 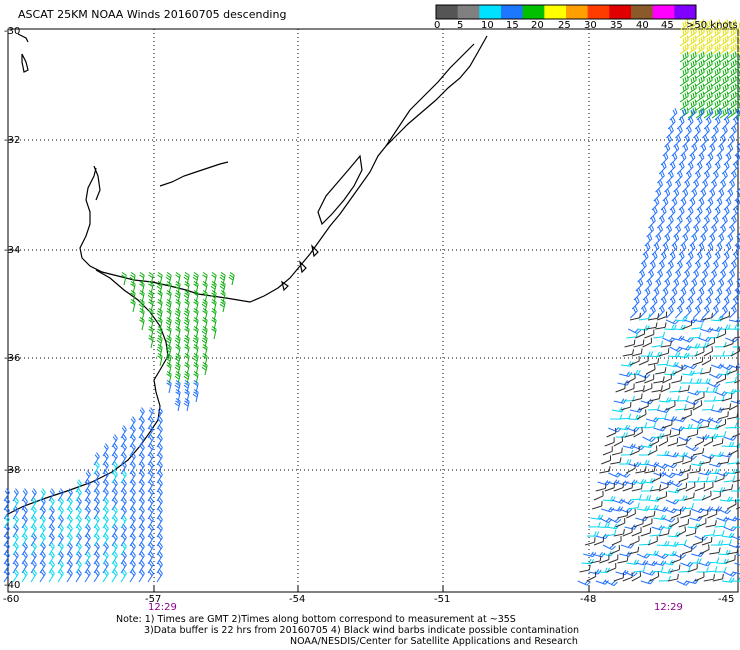 I want to click on legend-label-30: 30, so click(x=590, y=25).